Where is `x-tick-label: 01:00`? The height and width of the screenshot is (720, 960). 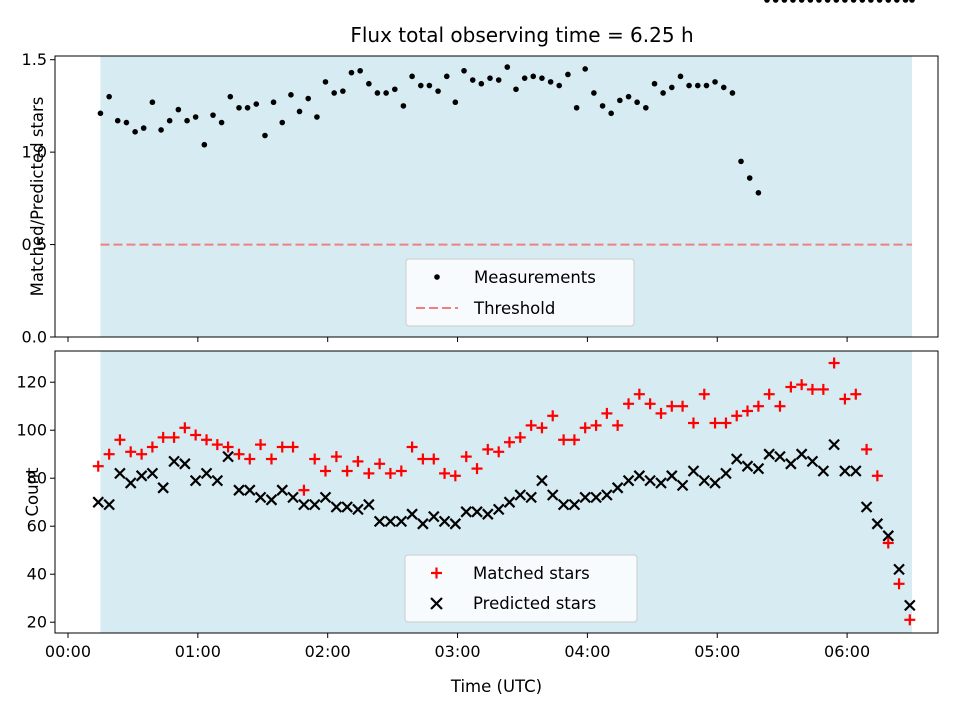 x-tick-label: 01:00 is located at coordinates (198, 651).